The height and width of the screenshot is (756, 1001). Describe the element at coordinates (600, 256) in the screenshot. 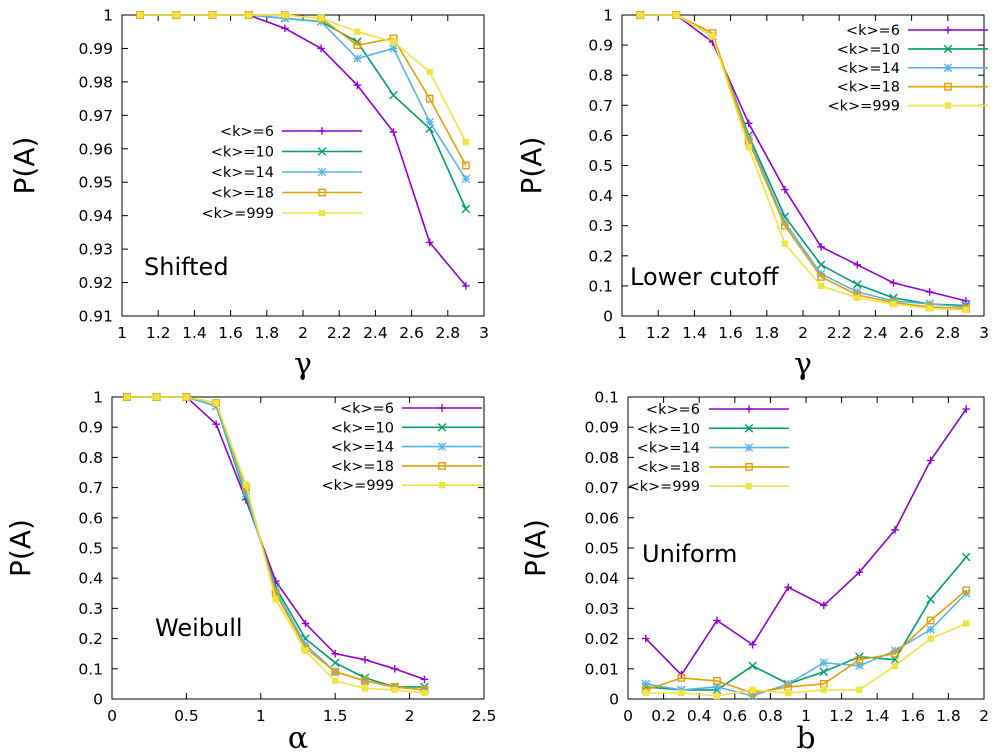

I see `y-tick-label: 0.2` at that location.